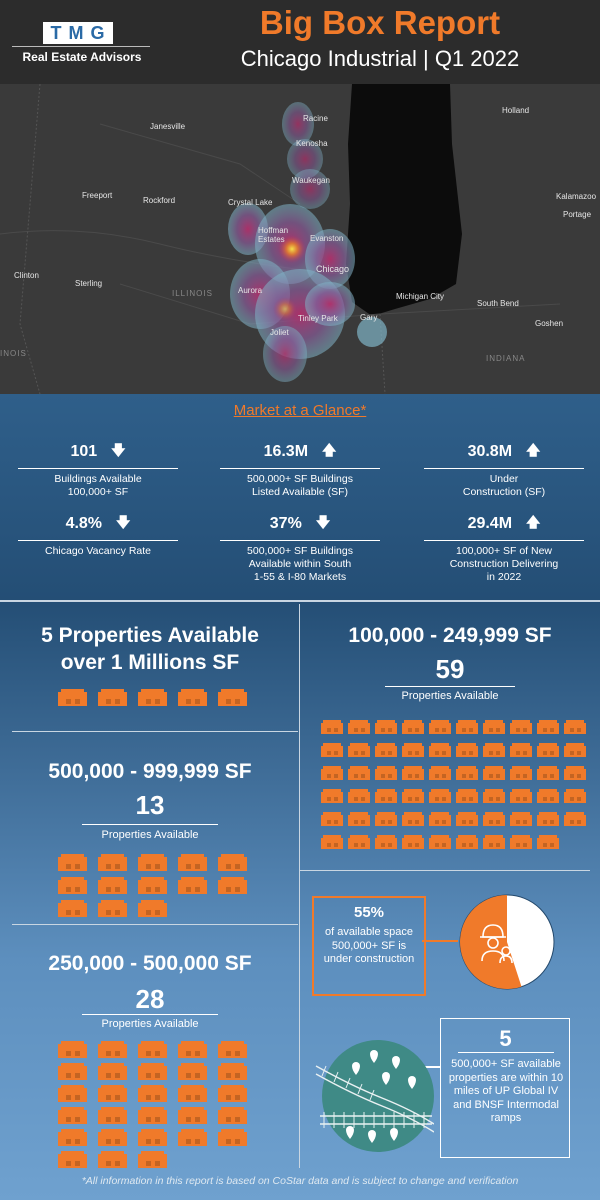 This screenshot has height=1200, width=600. What do you see at coordinates (150, 963) in the screenshot?
I see `s250k-heading: 250,000 - 500,000 SF` at bounding box center [150, 963].